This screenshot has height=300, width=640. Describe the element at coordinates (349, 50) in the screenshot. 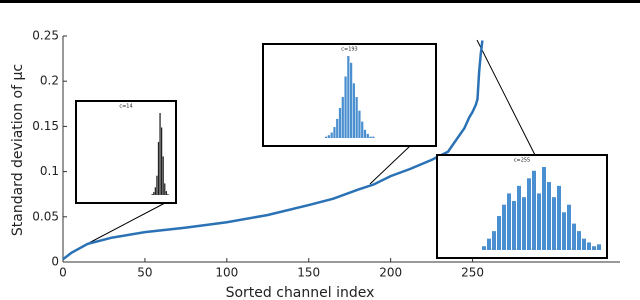

I see `inset-title: c=193` at that location.